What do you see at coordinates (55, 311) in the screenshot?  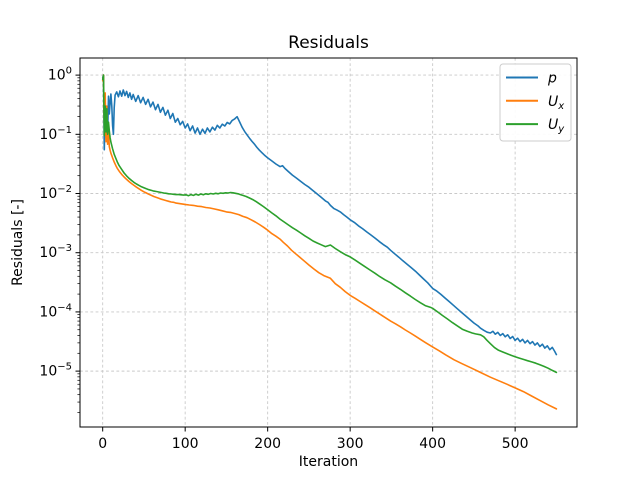 I see `y-tick-label: 10⁻⁴` at bounding box center [55, 311].